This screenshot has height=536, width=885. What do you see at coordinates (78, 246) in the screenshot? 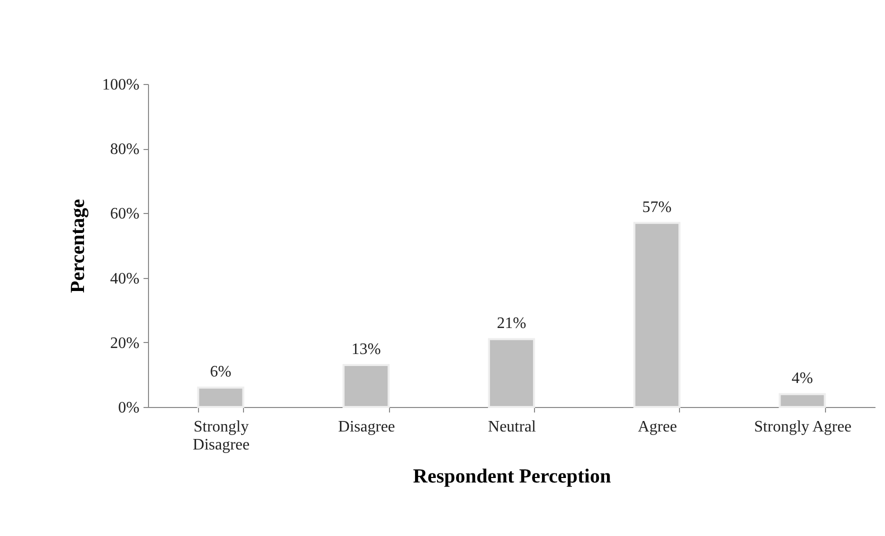
I see `y-axis-title: Percentage` at bounding box center [78, 246].